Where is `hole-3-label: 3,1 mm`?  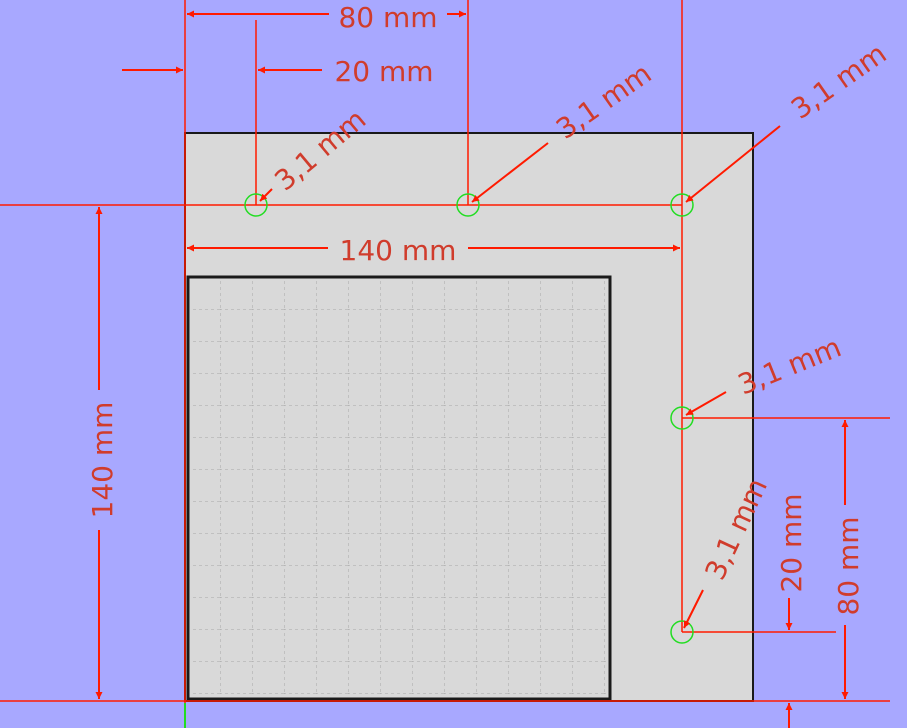 hole-3-label: 3,1 mm is located at coordinates (838, 81).